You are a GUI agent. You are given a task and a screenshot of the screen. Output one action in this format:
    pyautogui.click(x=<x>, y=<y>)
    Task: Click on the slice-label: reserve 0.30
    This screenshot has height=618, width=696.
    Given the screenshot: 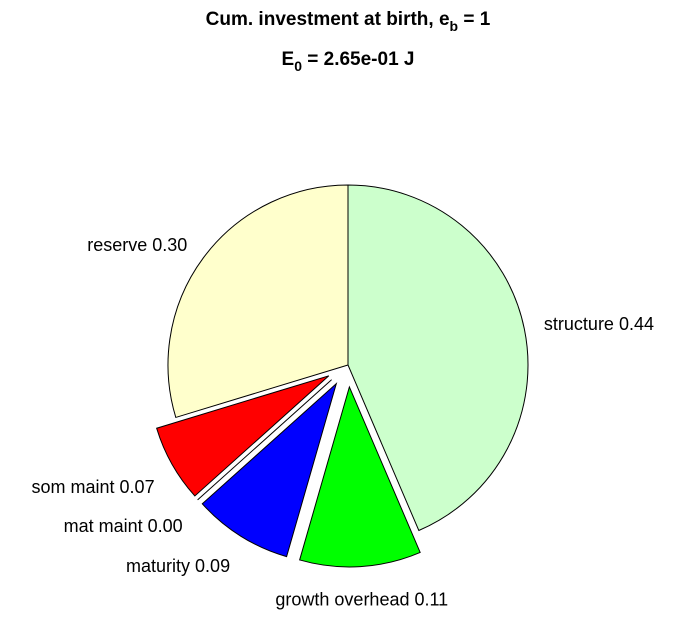 What is the action you would take?
    pyautogui.click(x=137, y=245)
    